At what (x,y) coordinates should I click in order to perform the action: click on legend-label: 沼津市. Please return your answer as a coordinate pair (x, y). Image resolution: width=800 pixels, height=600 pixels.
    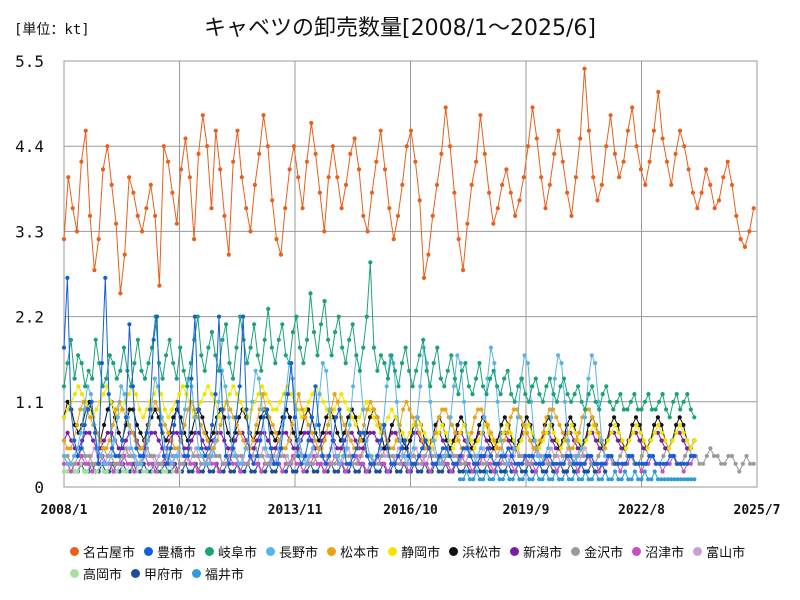
    Looking at the image, I should click on (665, 553).